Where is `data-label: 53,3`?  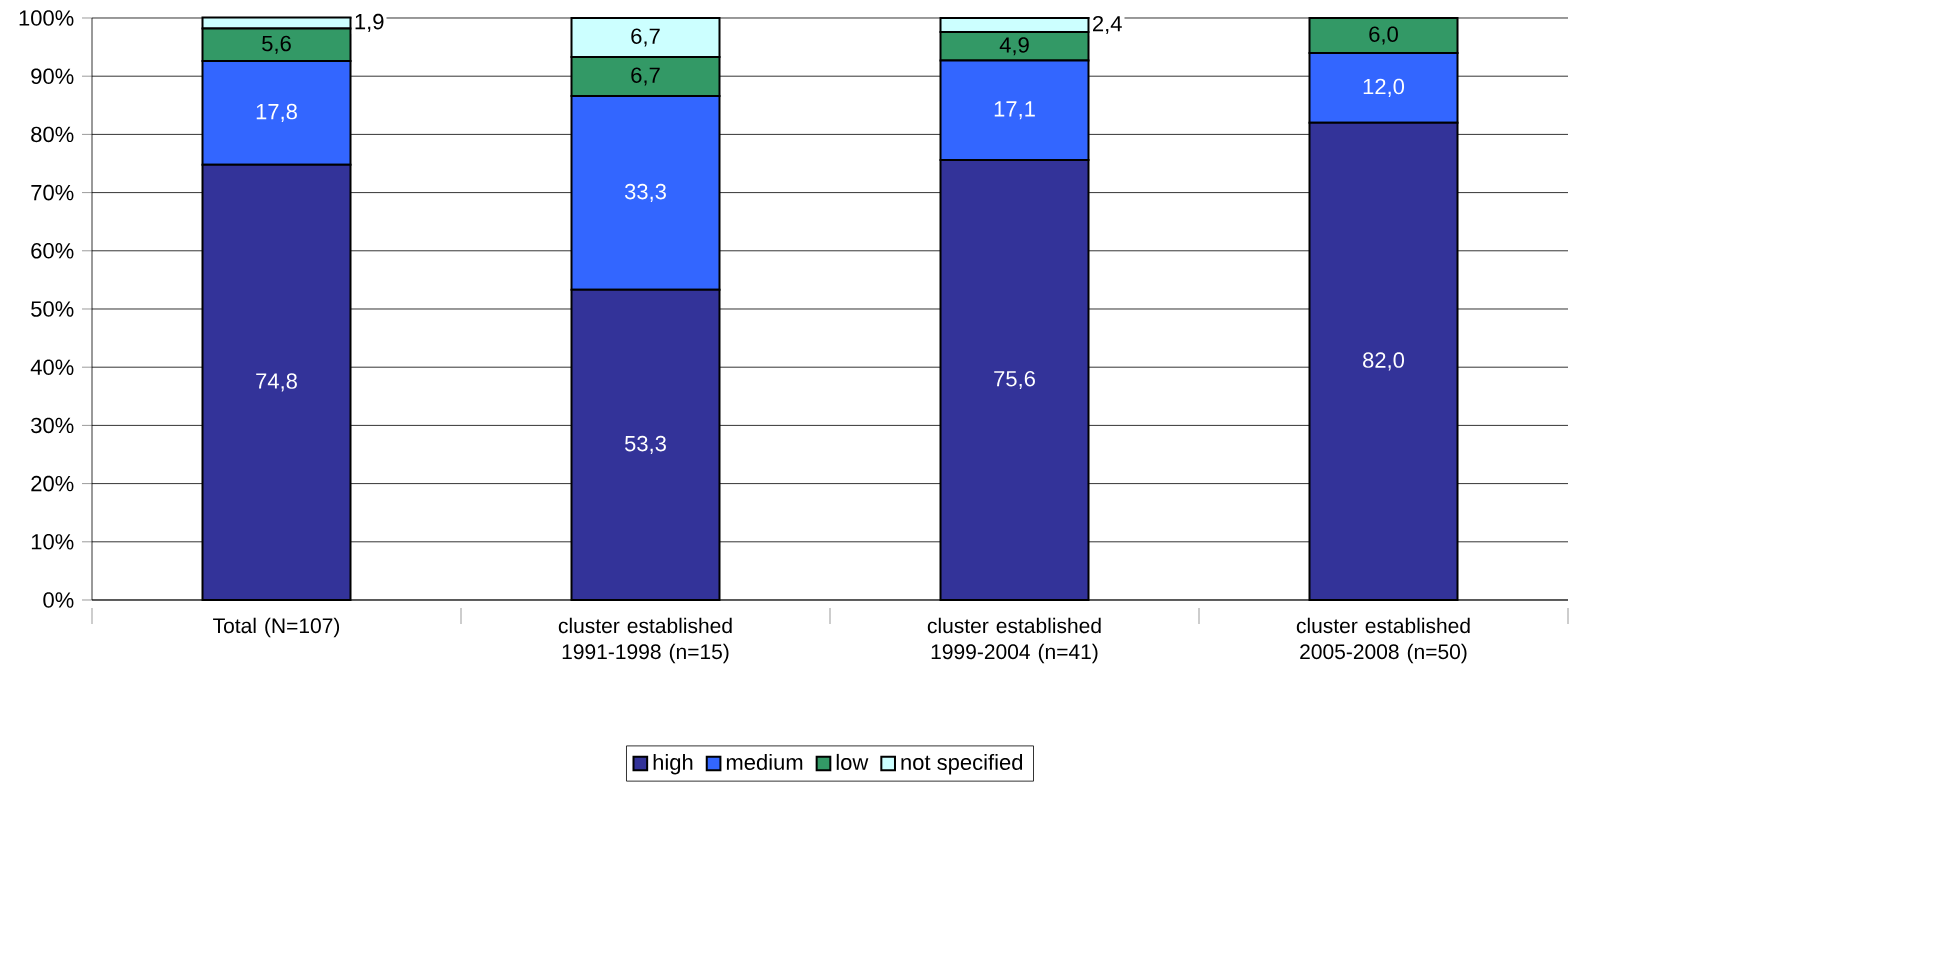
data-label: 53,3 is located at coordinates (645, 444).